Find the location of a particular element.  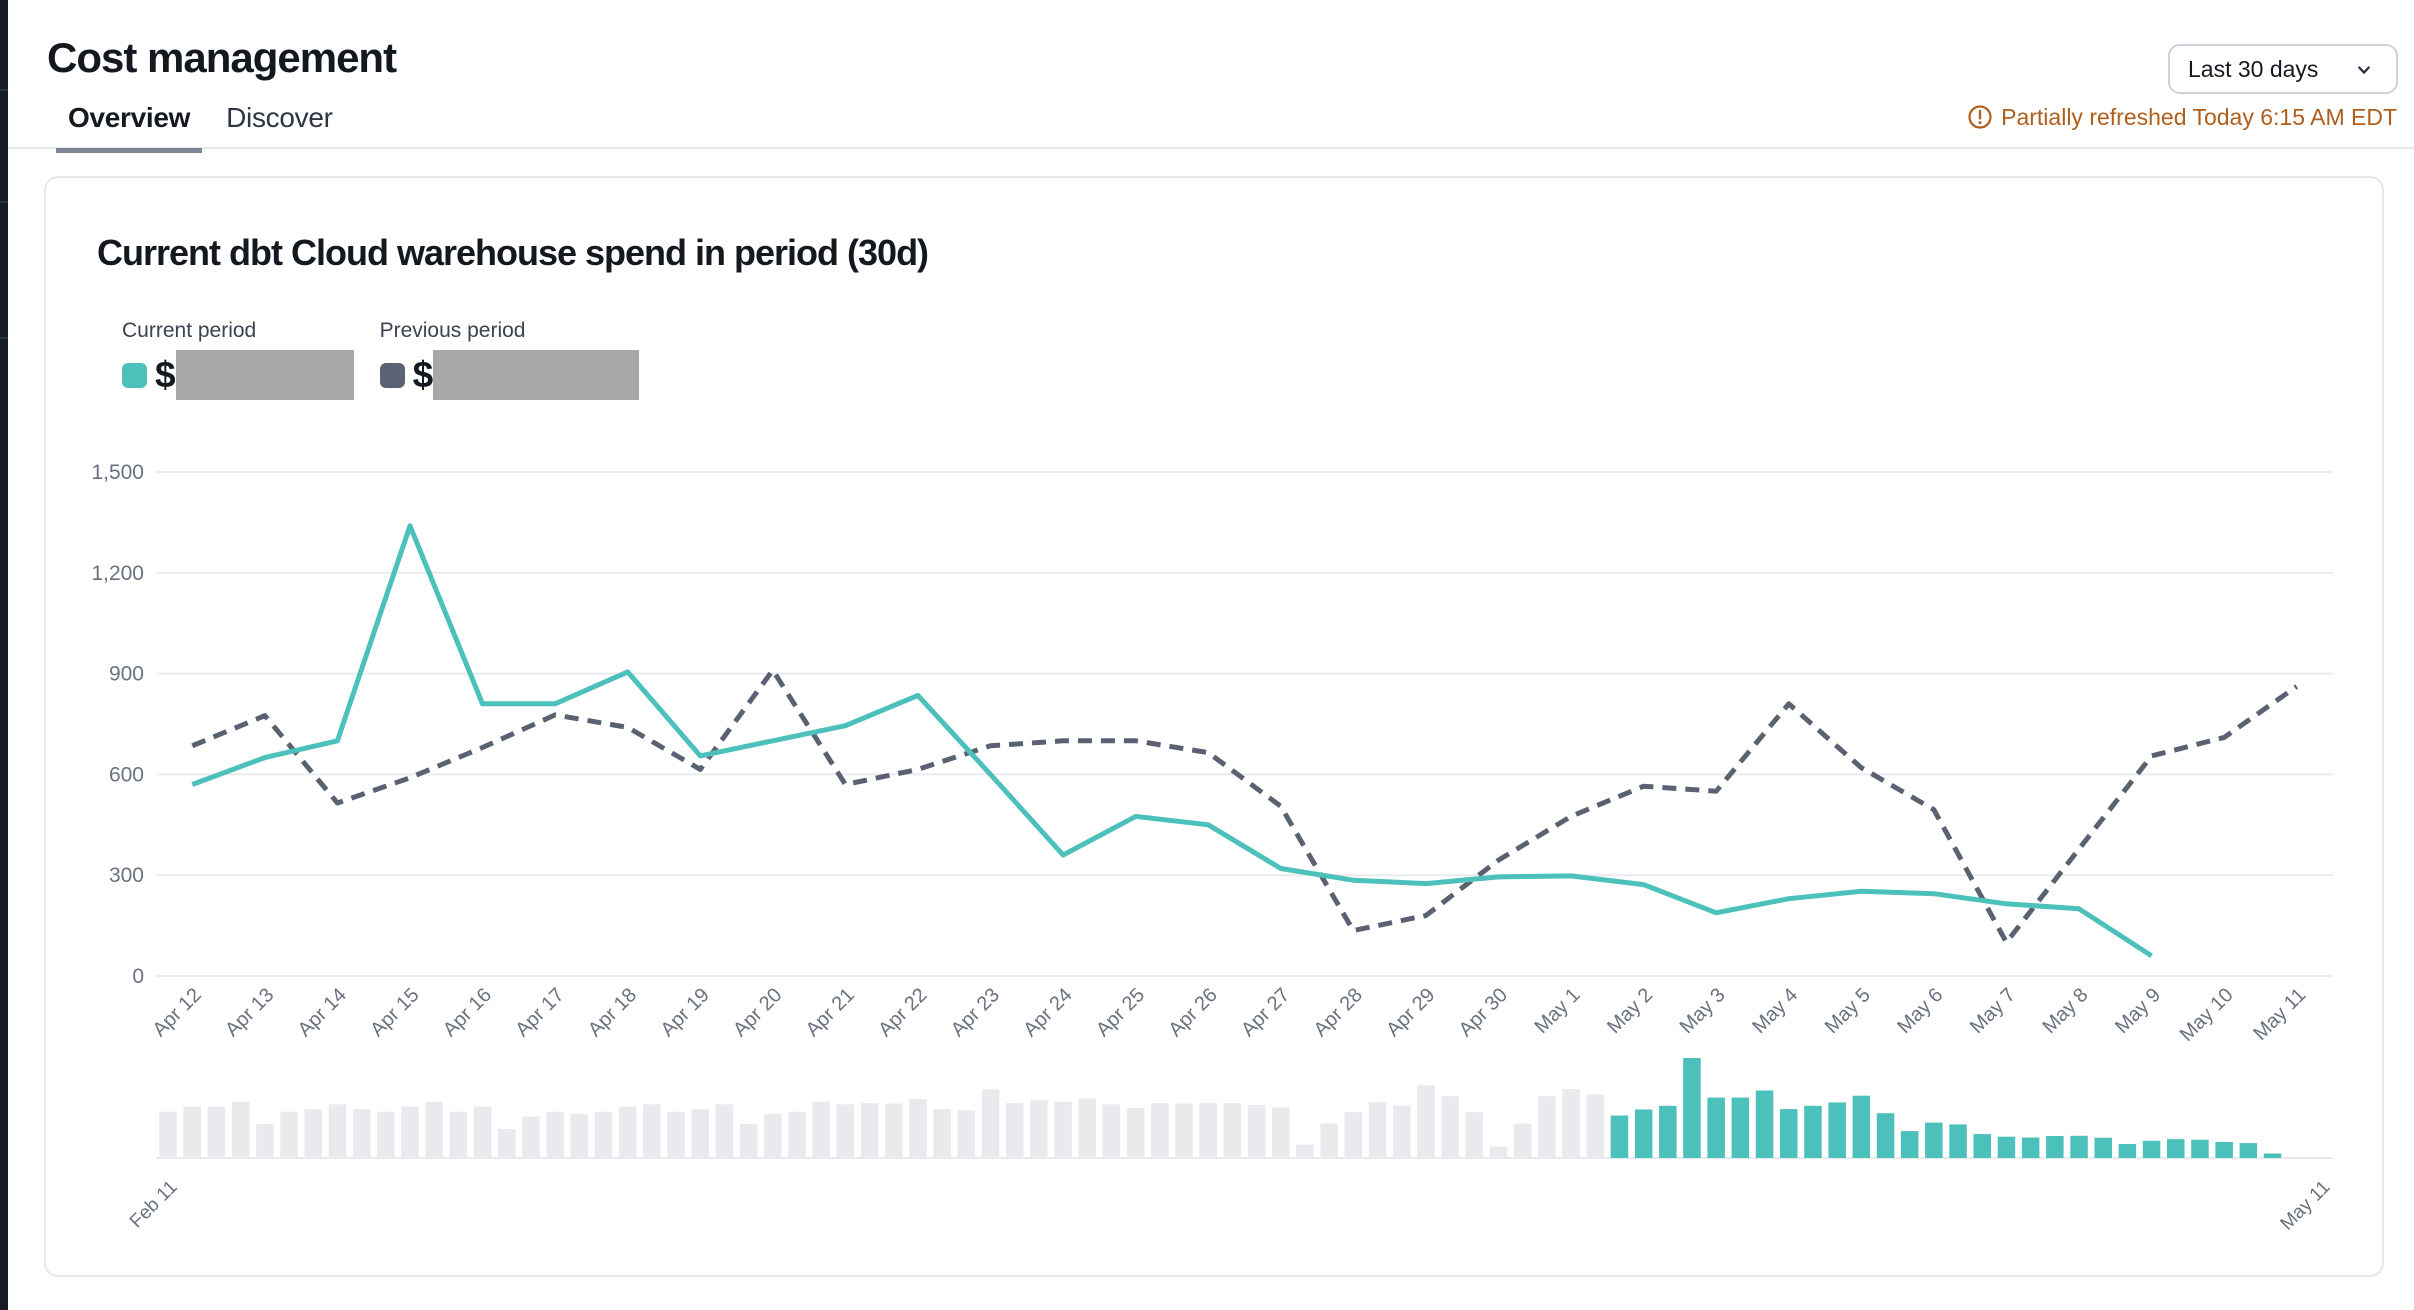

legend-swatch-current is located at coordinates (134, 375).